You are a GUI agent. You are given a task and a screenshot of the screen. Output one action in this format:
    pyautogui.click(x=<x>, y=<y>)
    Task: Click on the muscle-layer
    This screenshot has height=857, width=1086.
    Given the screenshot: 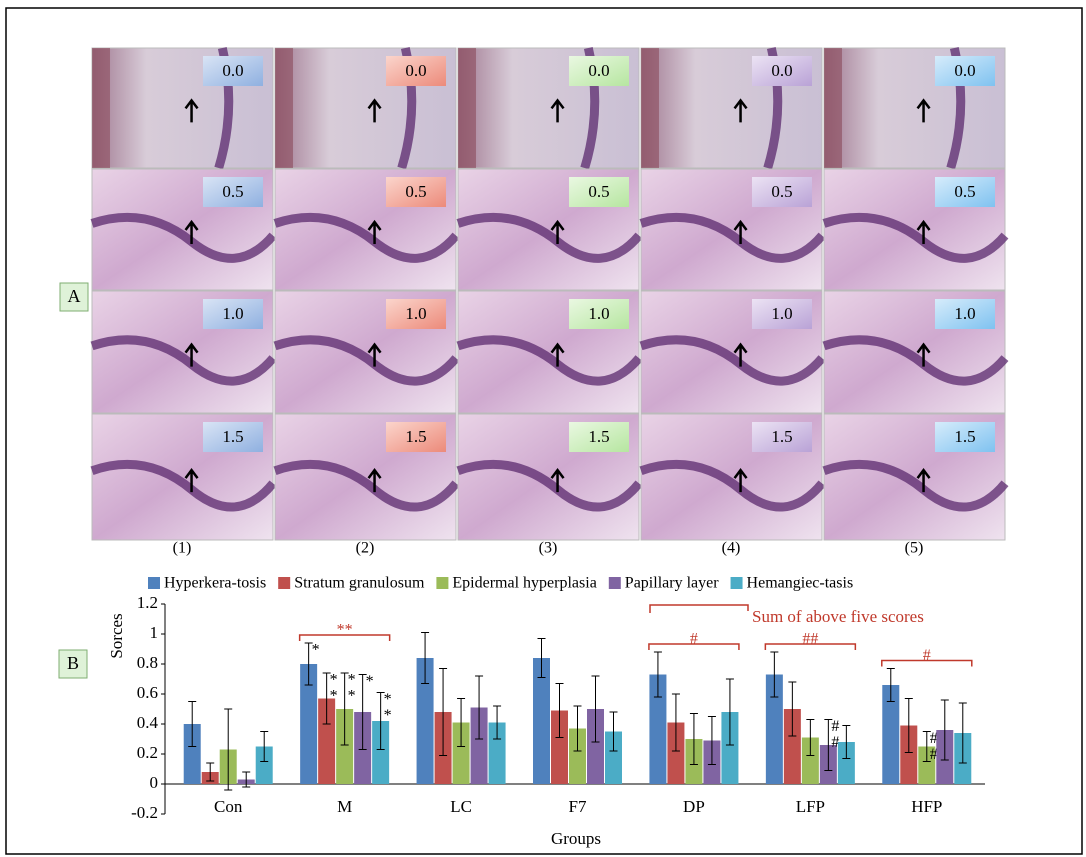 What is the action you would take?
    pyautogui.click(x=833, y=108)
    